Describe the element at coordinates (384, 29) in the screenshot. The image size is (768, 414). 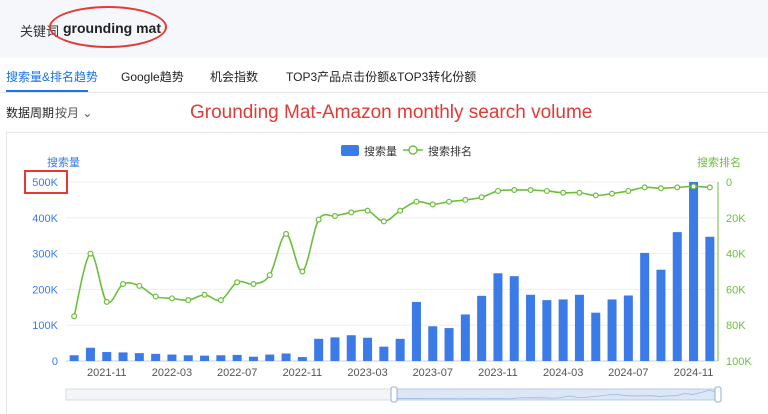
I see `keyword-bar: 关键词 grounding mat` at that location.